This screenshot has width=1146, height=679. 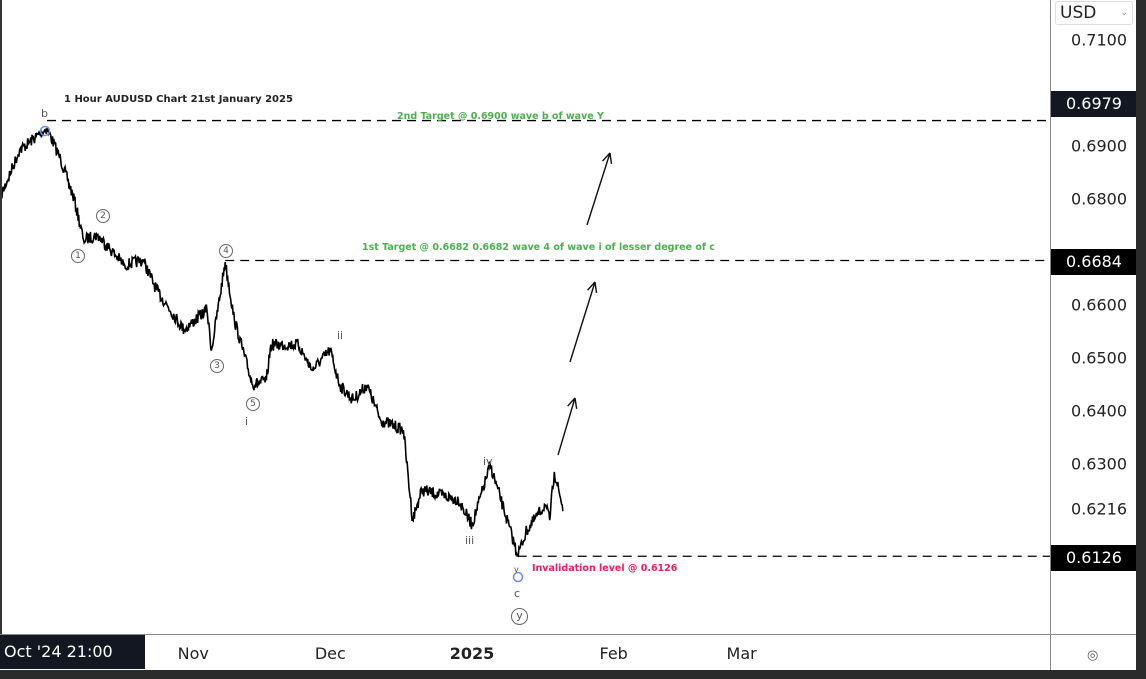 What do you see at coordinates (1094, 262) in the screenshot?
I see `price-label-1st-target: 0.6684` at bounding box center [1094, 262].